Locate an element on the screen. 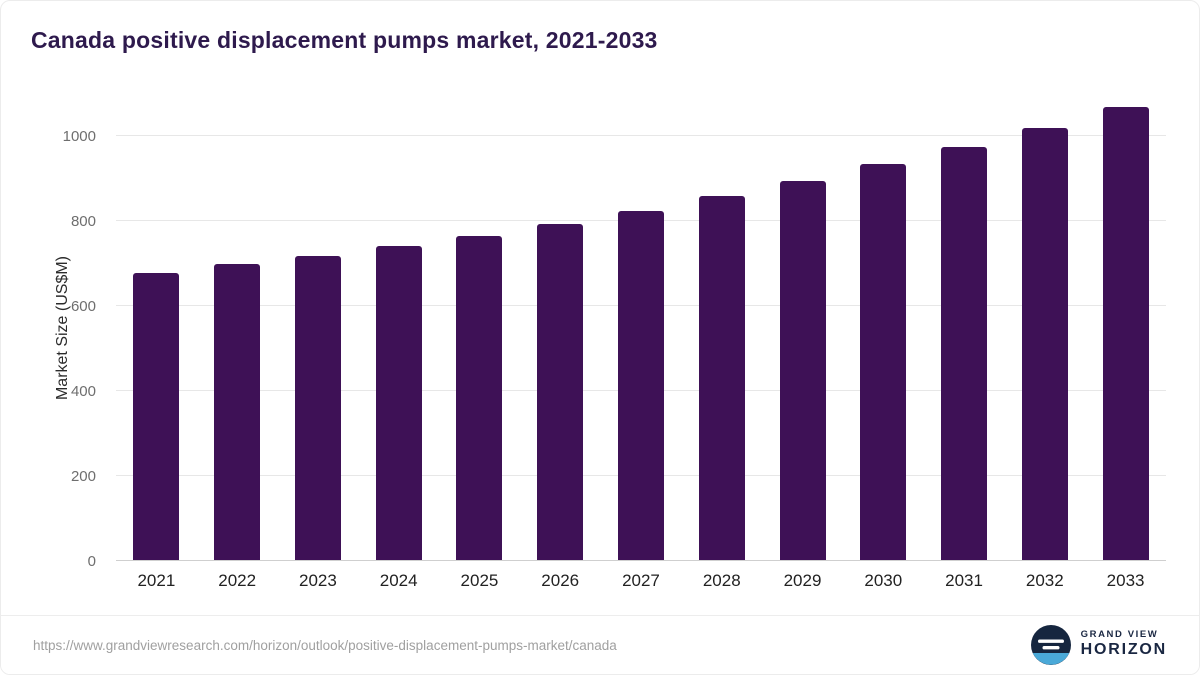 The width and height of the screenshot is (1200, 675). brand-text: GRAND VIEW HORIZON is located at coordinates (1123, 644).